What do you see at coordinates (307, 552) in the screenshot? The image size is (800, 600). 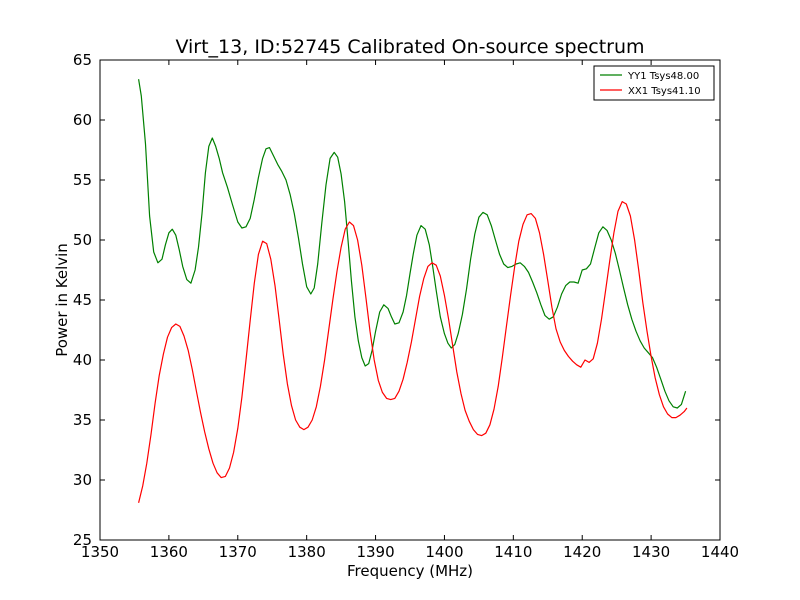 I see `x-tick-label: 1380` at bounding box center [307, 552].